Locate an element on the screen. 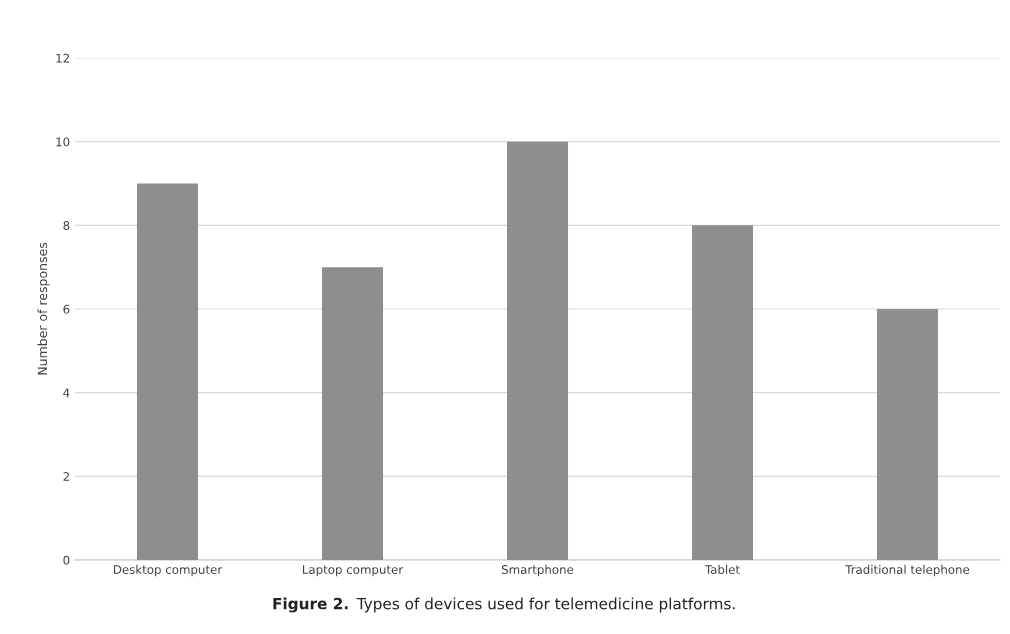 This screenshot has width=1010, height=634. y-tick-label: 0 is located at coordinates (66, 560).